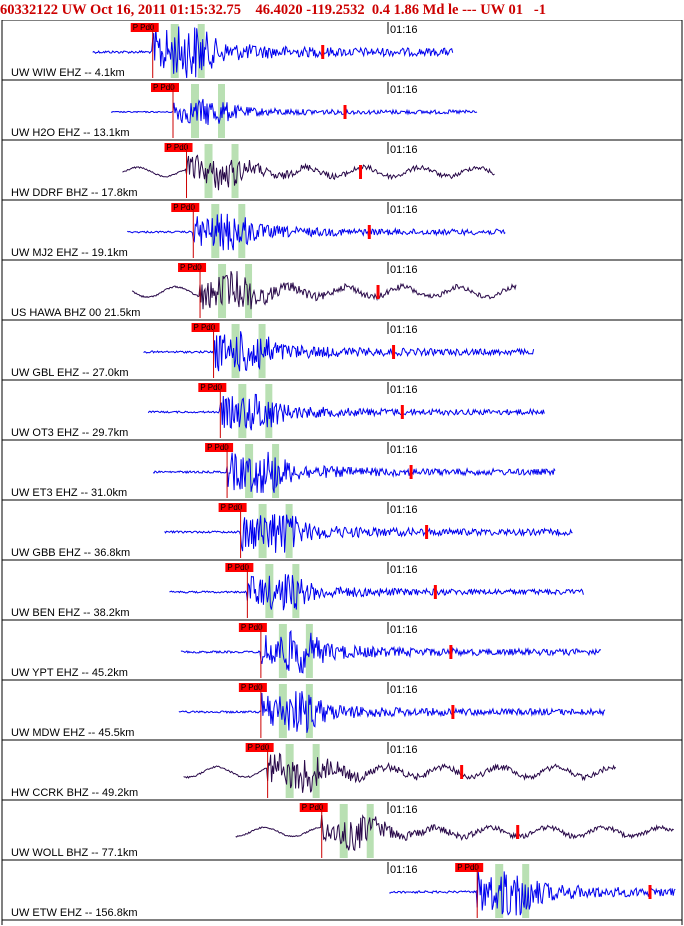 This screenshot has height=926, width=684. I want to click on station-label: UW YPT EHZ -- 45.2km, so click(69, 673).